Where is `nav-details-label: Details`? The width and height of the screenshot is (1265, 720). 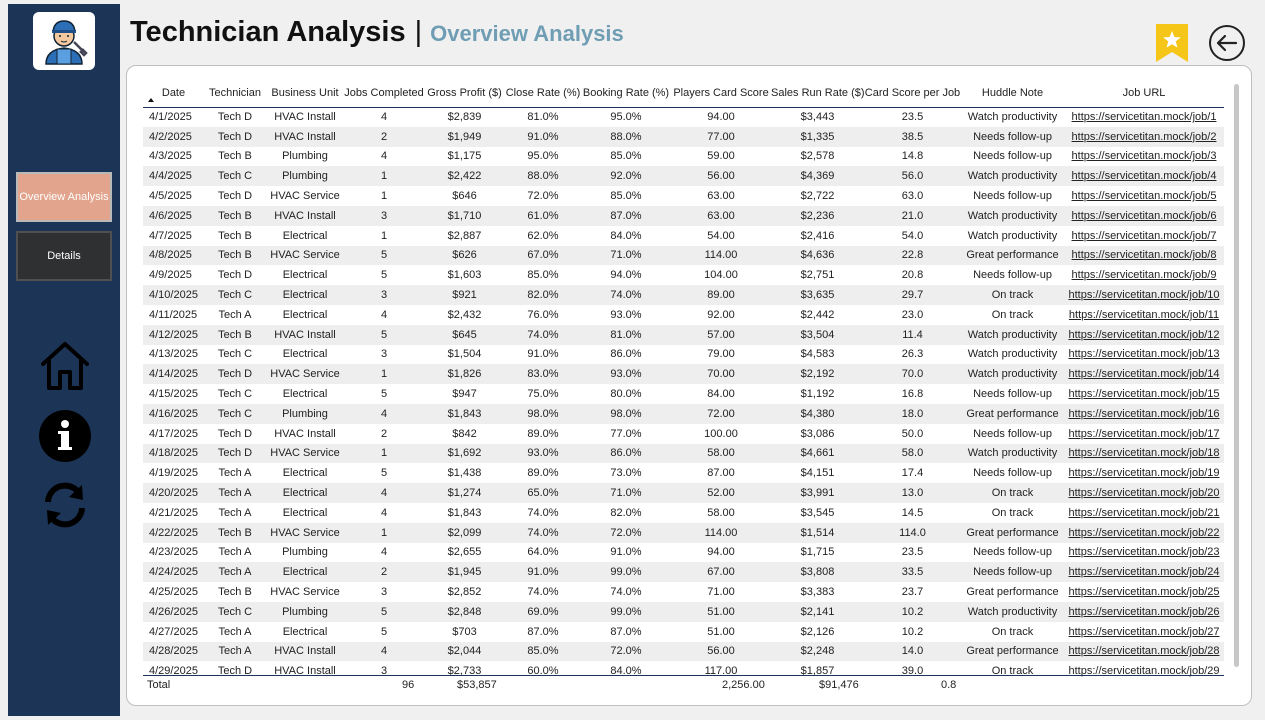 nav-details-label: Details is located at coordinates (64, 256).